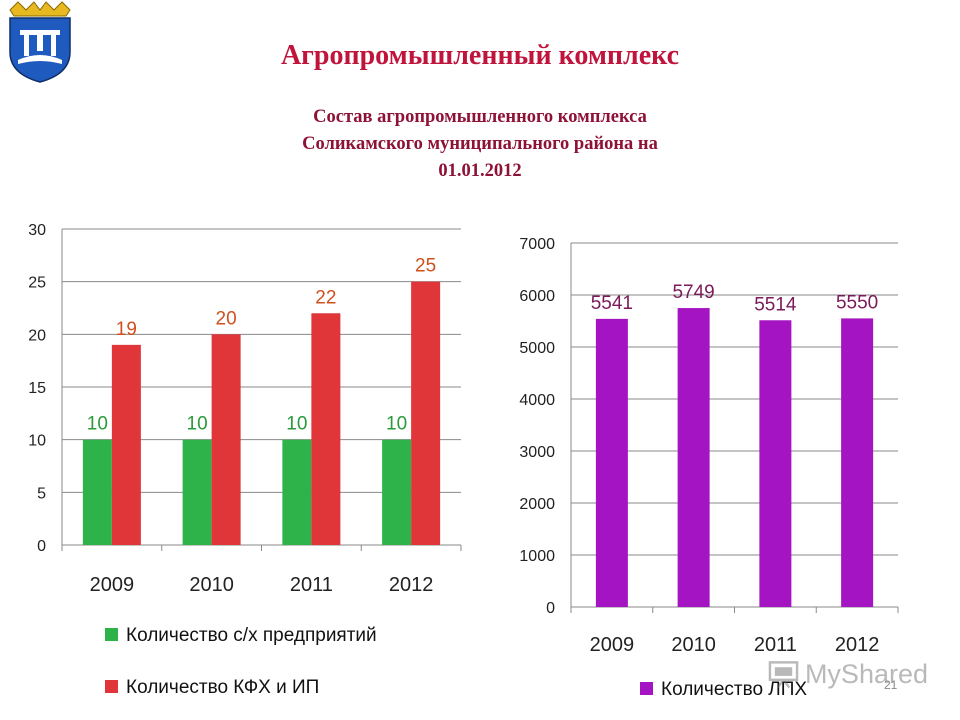 Image resolution: width=960 pixels, height=720 pixels. Describe the element at coordinates (226, 318) in the screenshot. I see `data-label: 20` at that location.